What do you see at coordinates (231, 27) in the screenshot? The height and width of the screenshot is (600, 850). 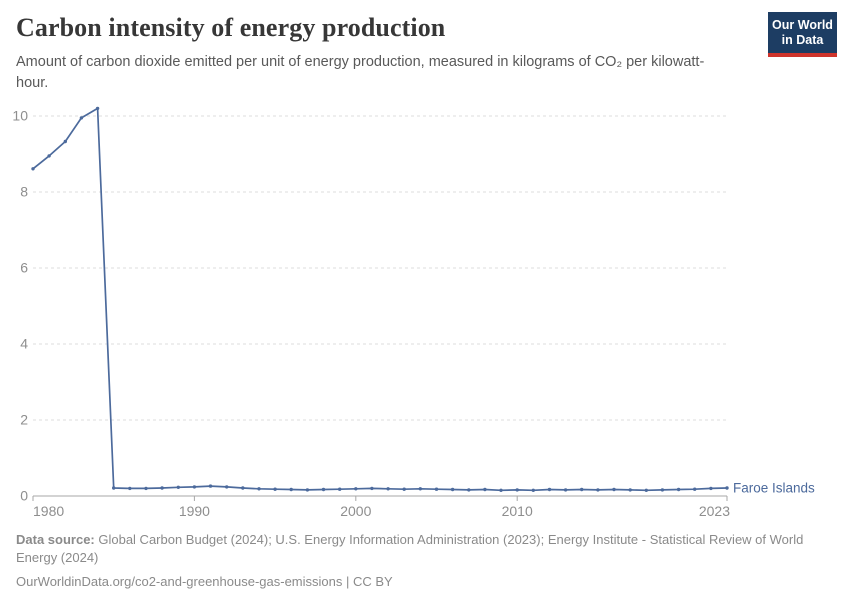 I see `chart-title: Carbon intensity of energy production` at bounding box center [231, 27].